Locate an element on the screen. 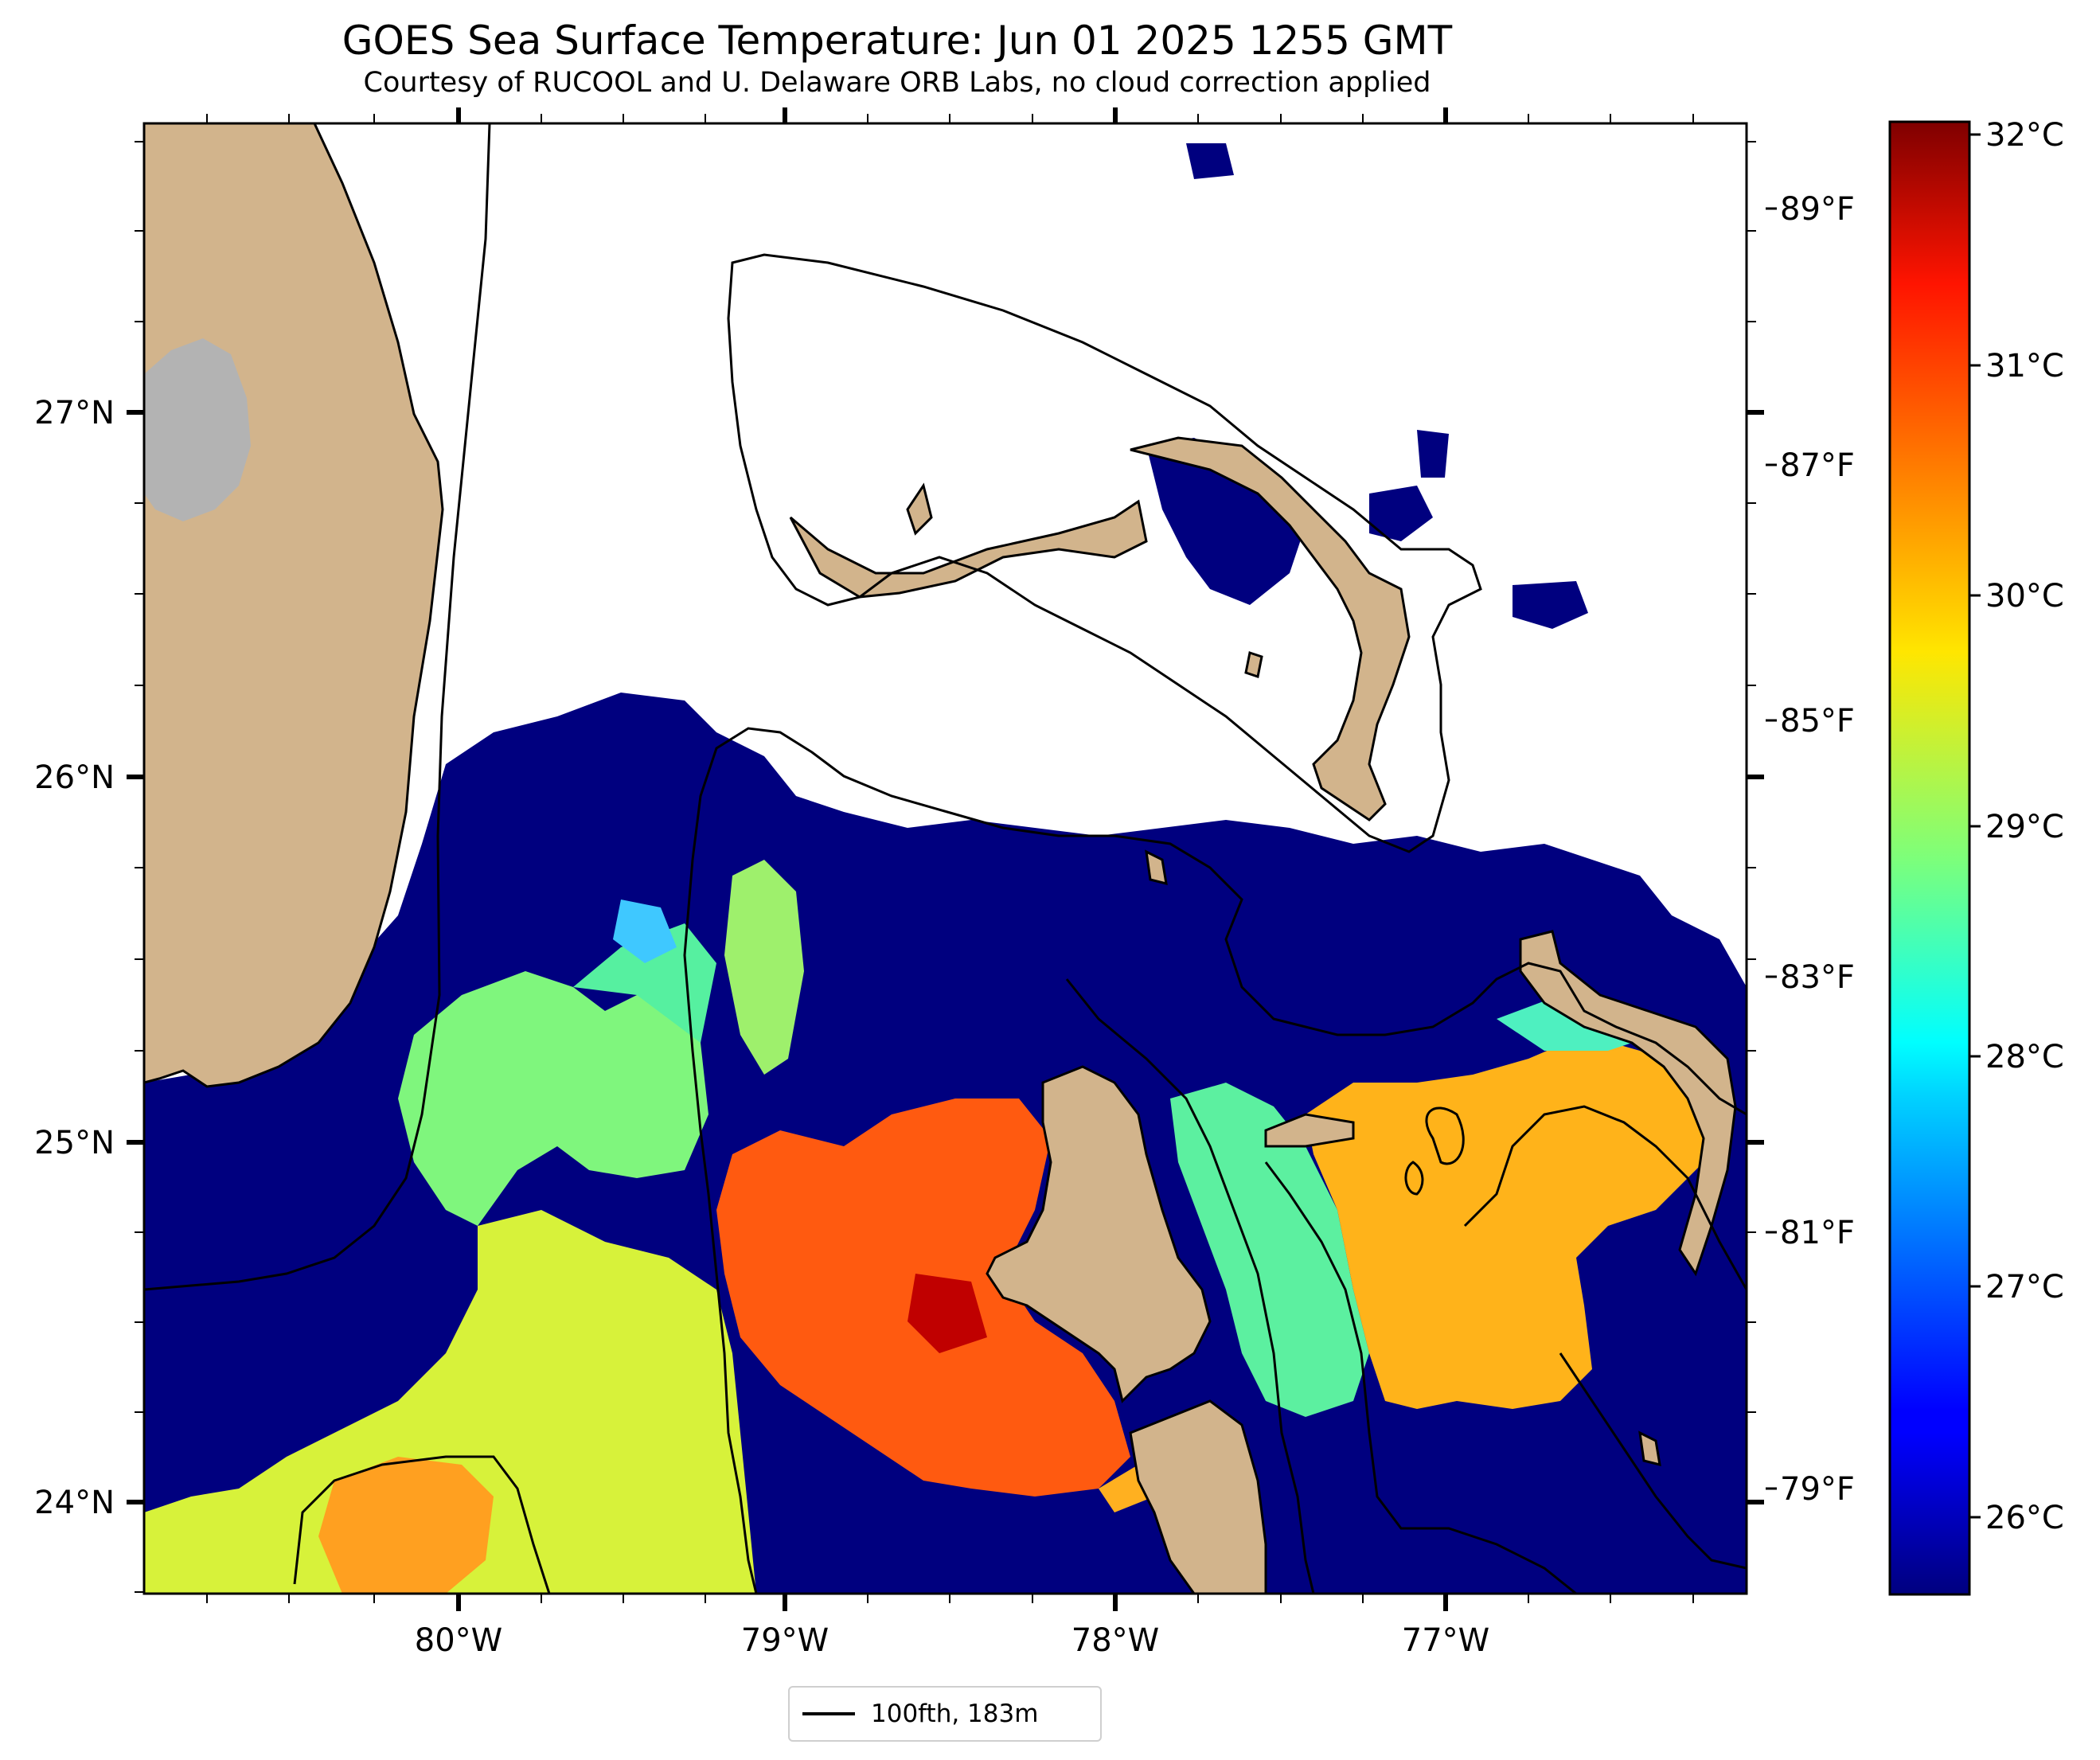  sst-patch-north-strip is located at coordinates (764, 967).